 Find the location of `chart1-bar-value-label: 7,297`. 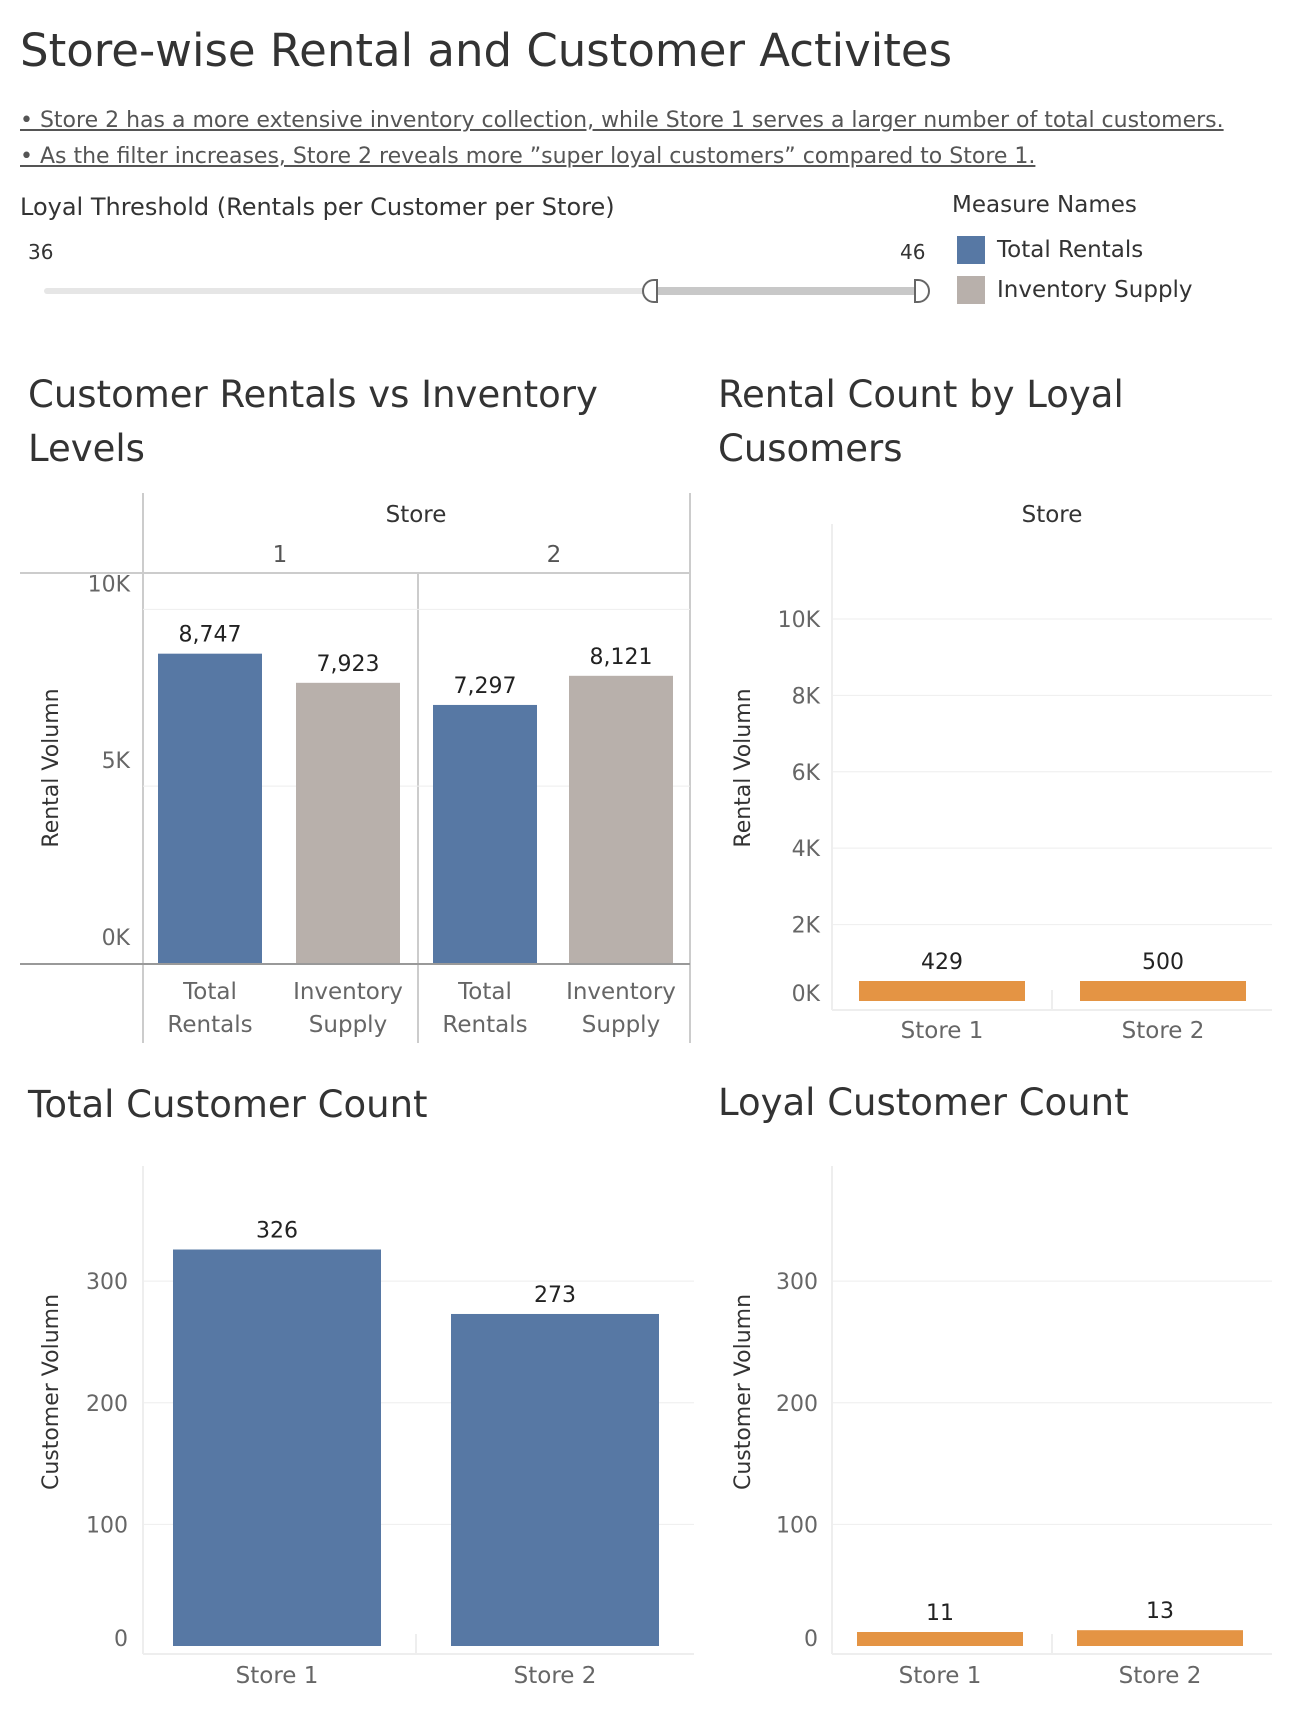

chart1-bar-value-label: 7,297 is located at coordinates (485, 686).